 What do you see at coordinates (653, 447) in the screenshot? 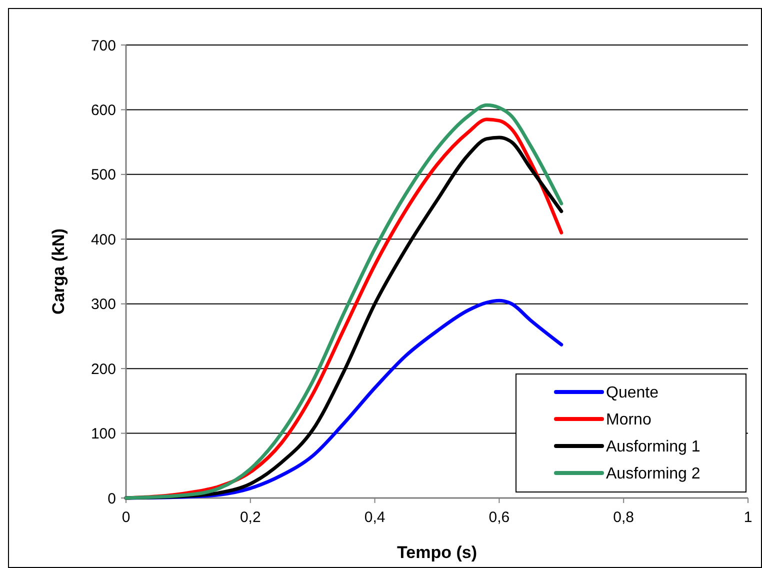
I see `legend-label: Ausforming 1` at bounding box center [653, 447].